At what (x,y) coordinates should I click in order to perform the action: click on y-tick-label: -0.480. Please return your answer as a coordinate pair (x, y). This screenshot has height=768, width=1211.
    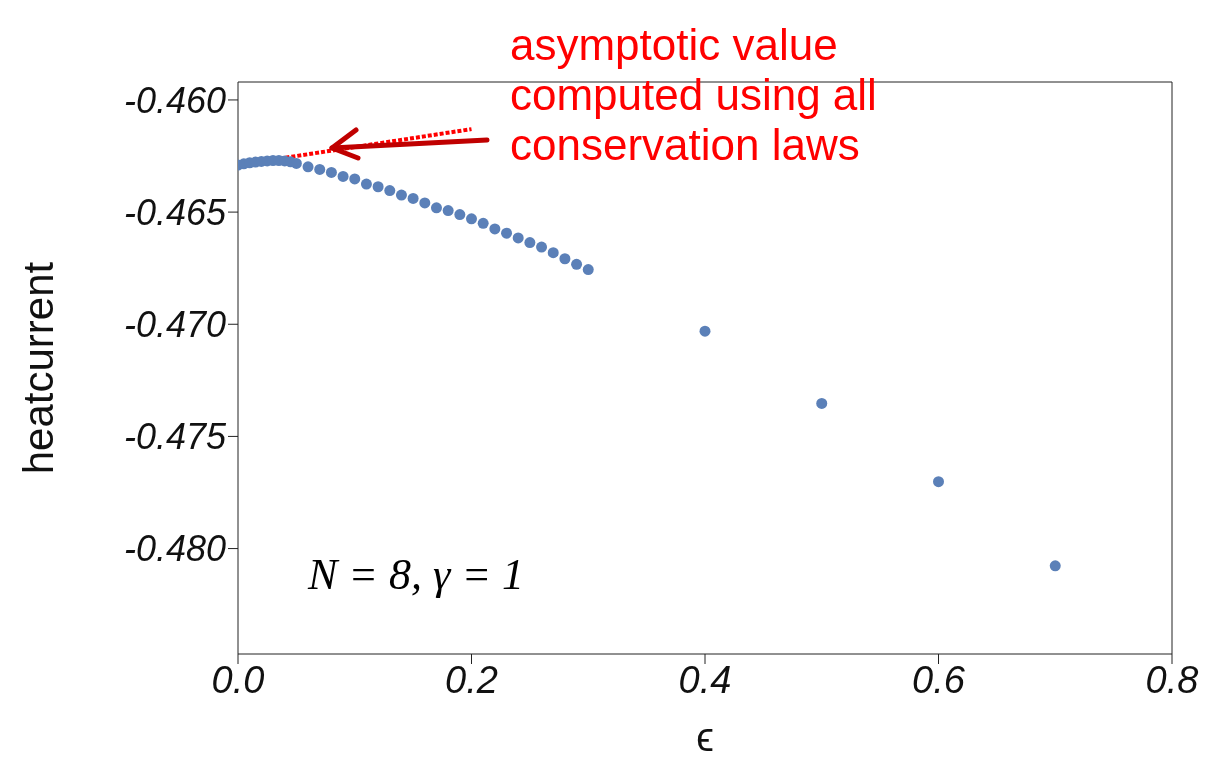
    Looking at the image, I should click on (174, 549).